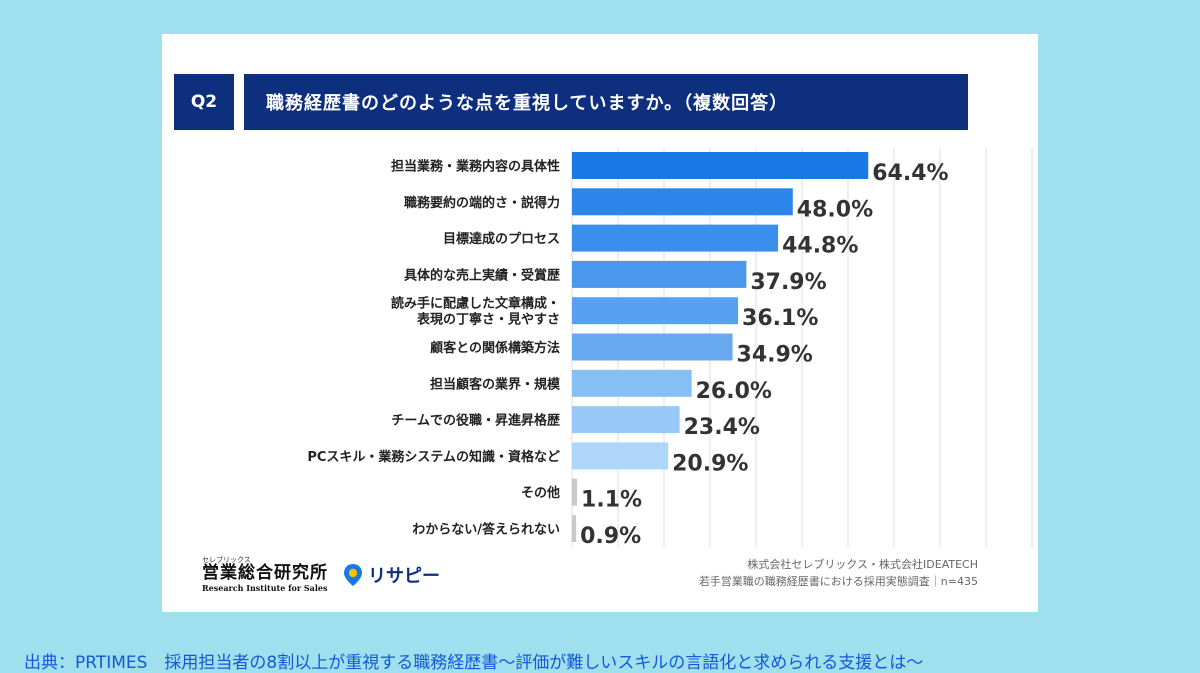 This screenshot has height=673, width=1200. Describe the element at coordinates (482, 275) in the screenshot. I see `category-label: 具体的な売上実績・受賞歴` at that location.